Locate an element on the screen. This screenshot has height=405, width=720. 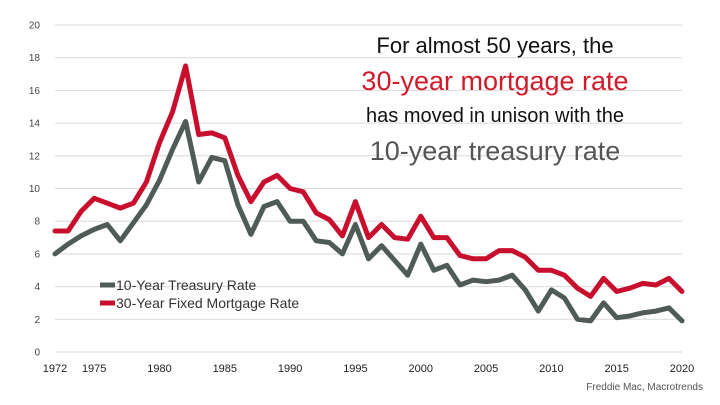
x-tick-label: 2020 is located at coordinates (682, 369).